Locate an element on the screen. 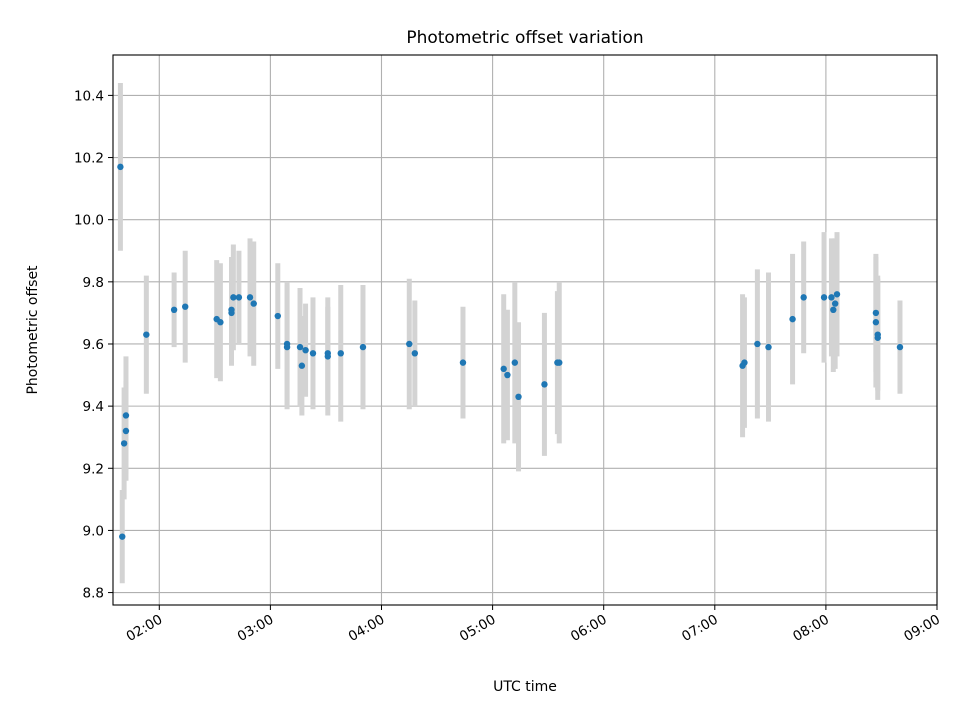 Image resolution: width=960 pixels, height=720 pixels. y-tick-label: 9.4 is located at coordinates (93, 407).